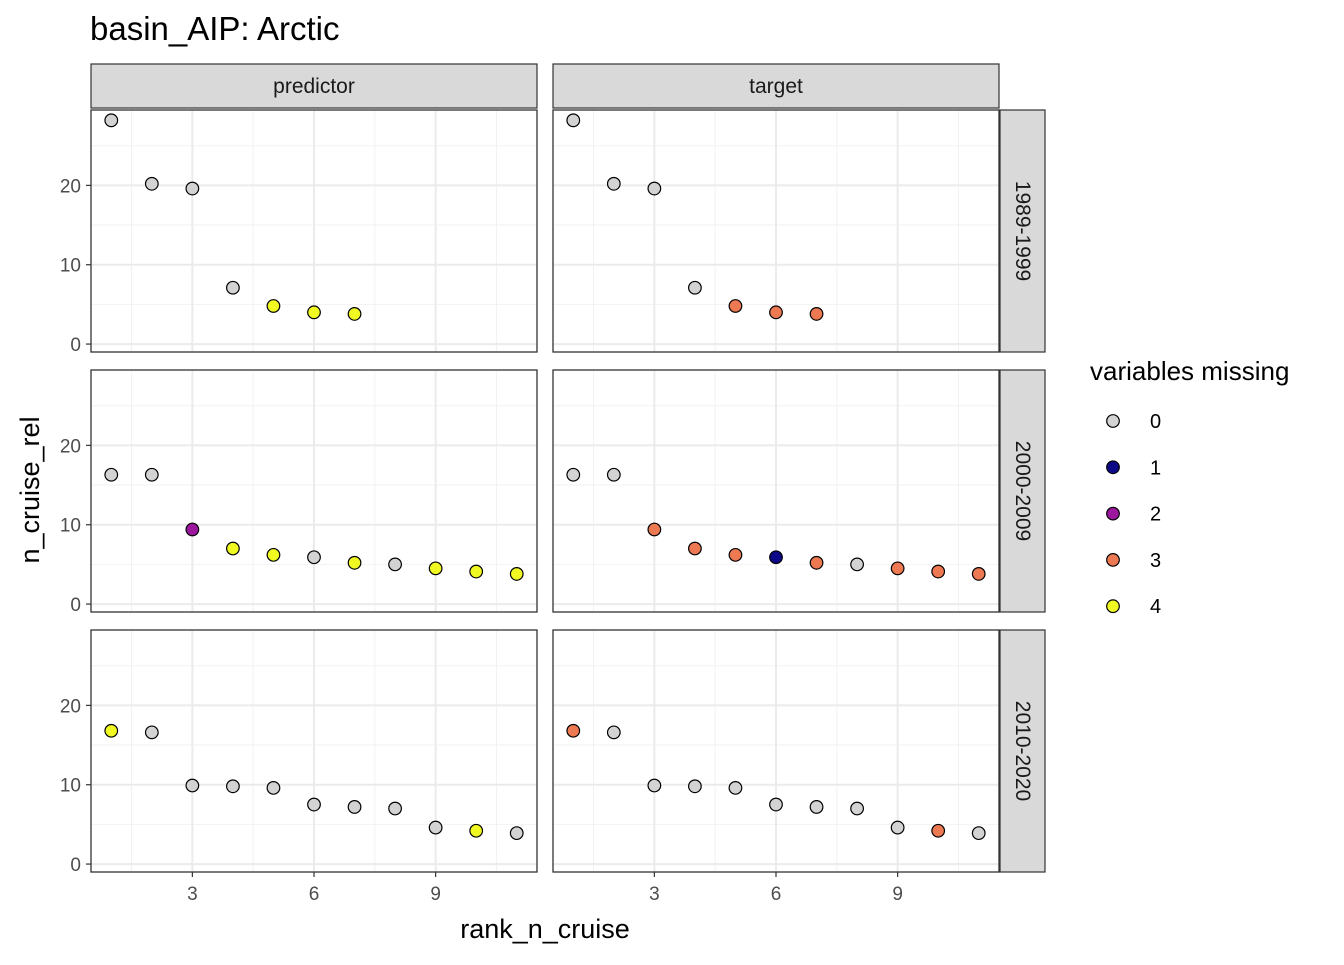  What do you see at coordinates (214, 28) in the screenshot?
I see `chart-title: basin_AIP: Arctic` at bounding box center [214, 28].